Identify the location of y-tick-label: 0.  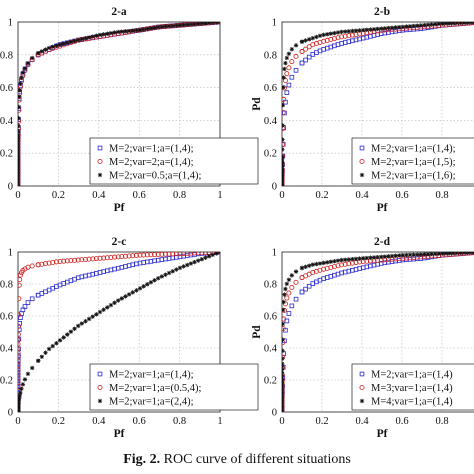
(10, 187).